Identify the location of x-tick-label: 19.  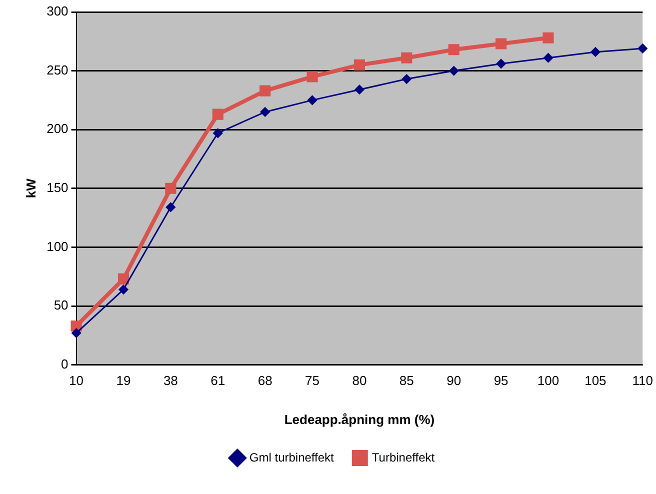
(123, 380).